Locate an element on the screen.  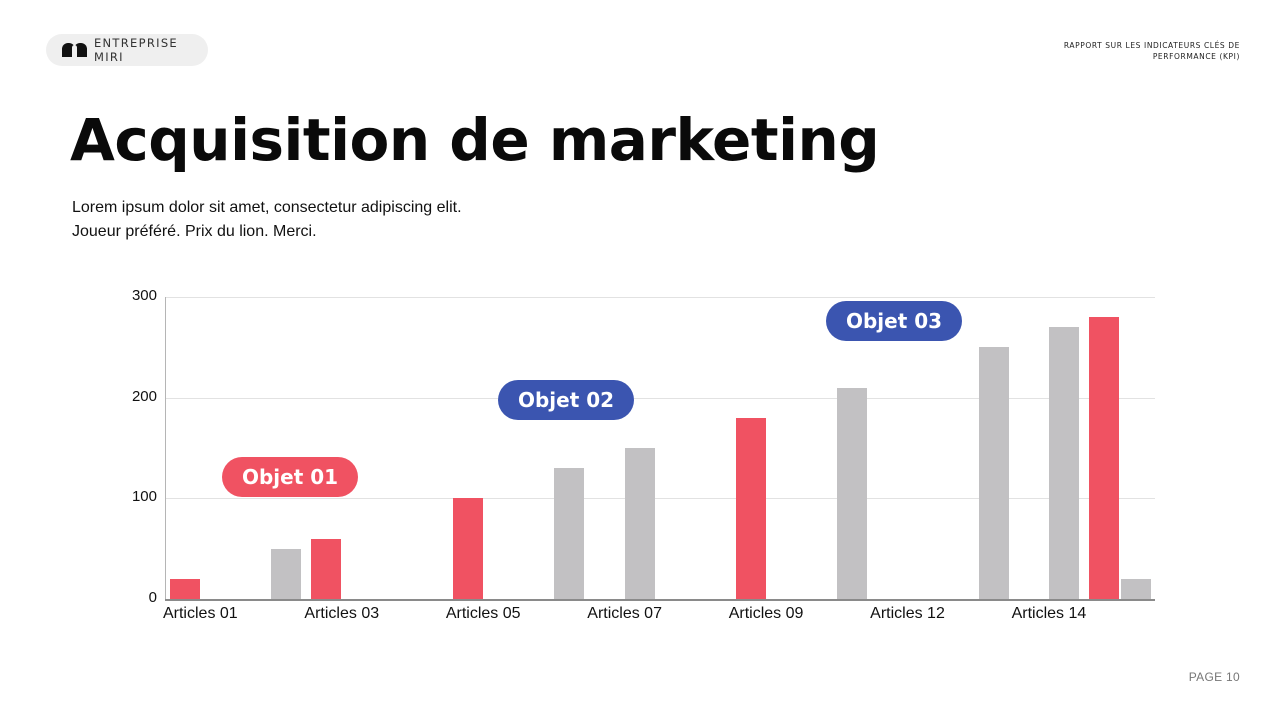
x-tick-label: Articles 14 is located at coordinates (1049, 613).